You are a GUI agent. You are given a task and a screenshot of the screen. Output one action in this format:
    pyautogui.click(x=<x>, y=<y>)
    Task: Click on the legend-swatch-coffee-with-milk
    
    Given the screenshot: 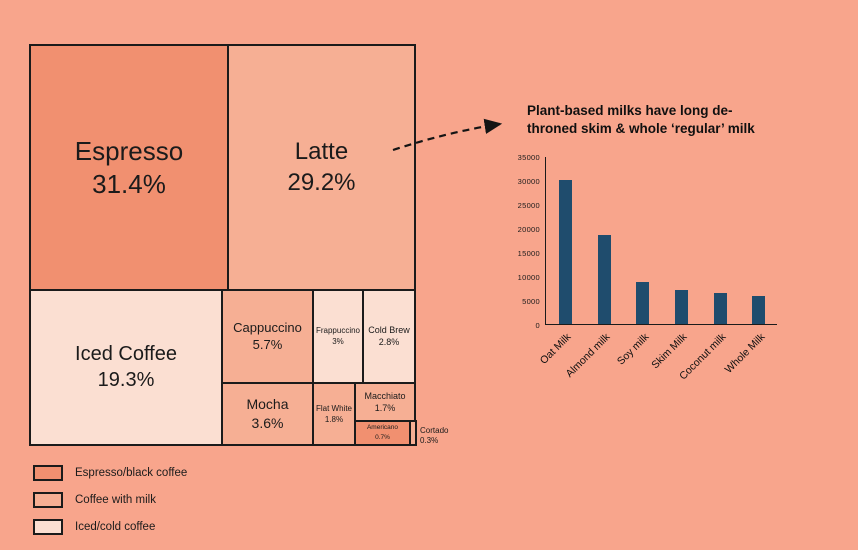 What is the action you would take?
    pyautogui.click(x=48, y=500)
    